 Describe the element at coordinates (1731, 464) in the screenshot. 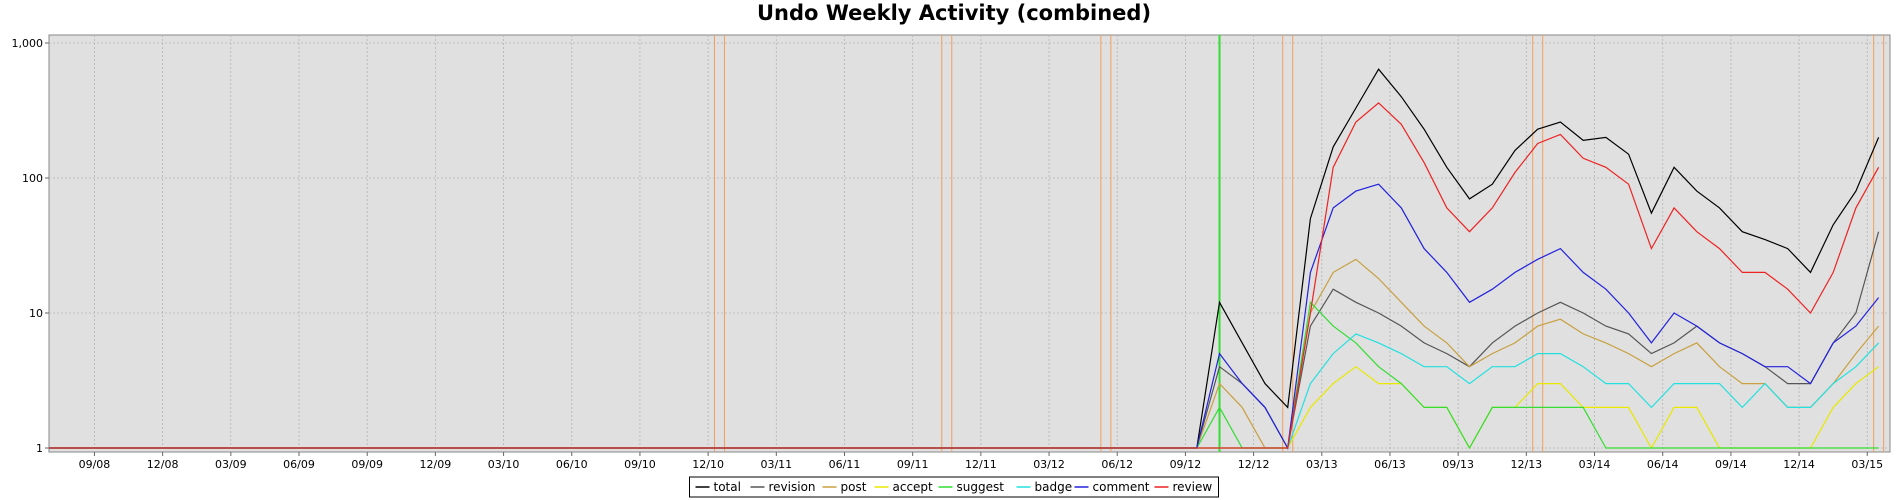

I see `x-tick-label: 09/14` at that location.